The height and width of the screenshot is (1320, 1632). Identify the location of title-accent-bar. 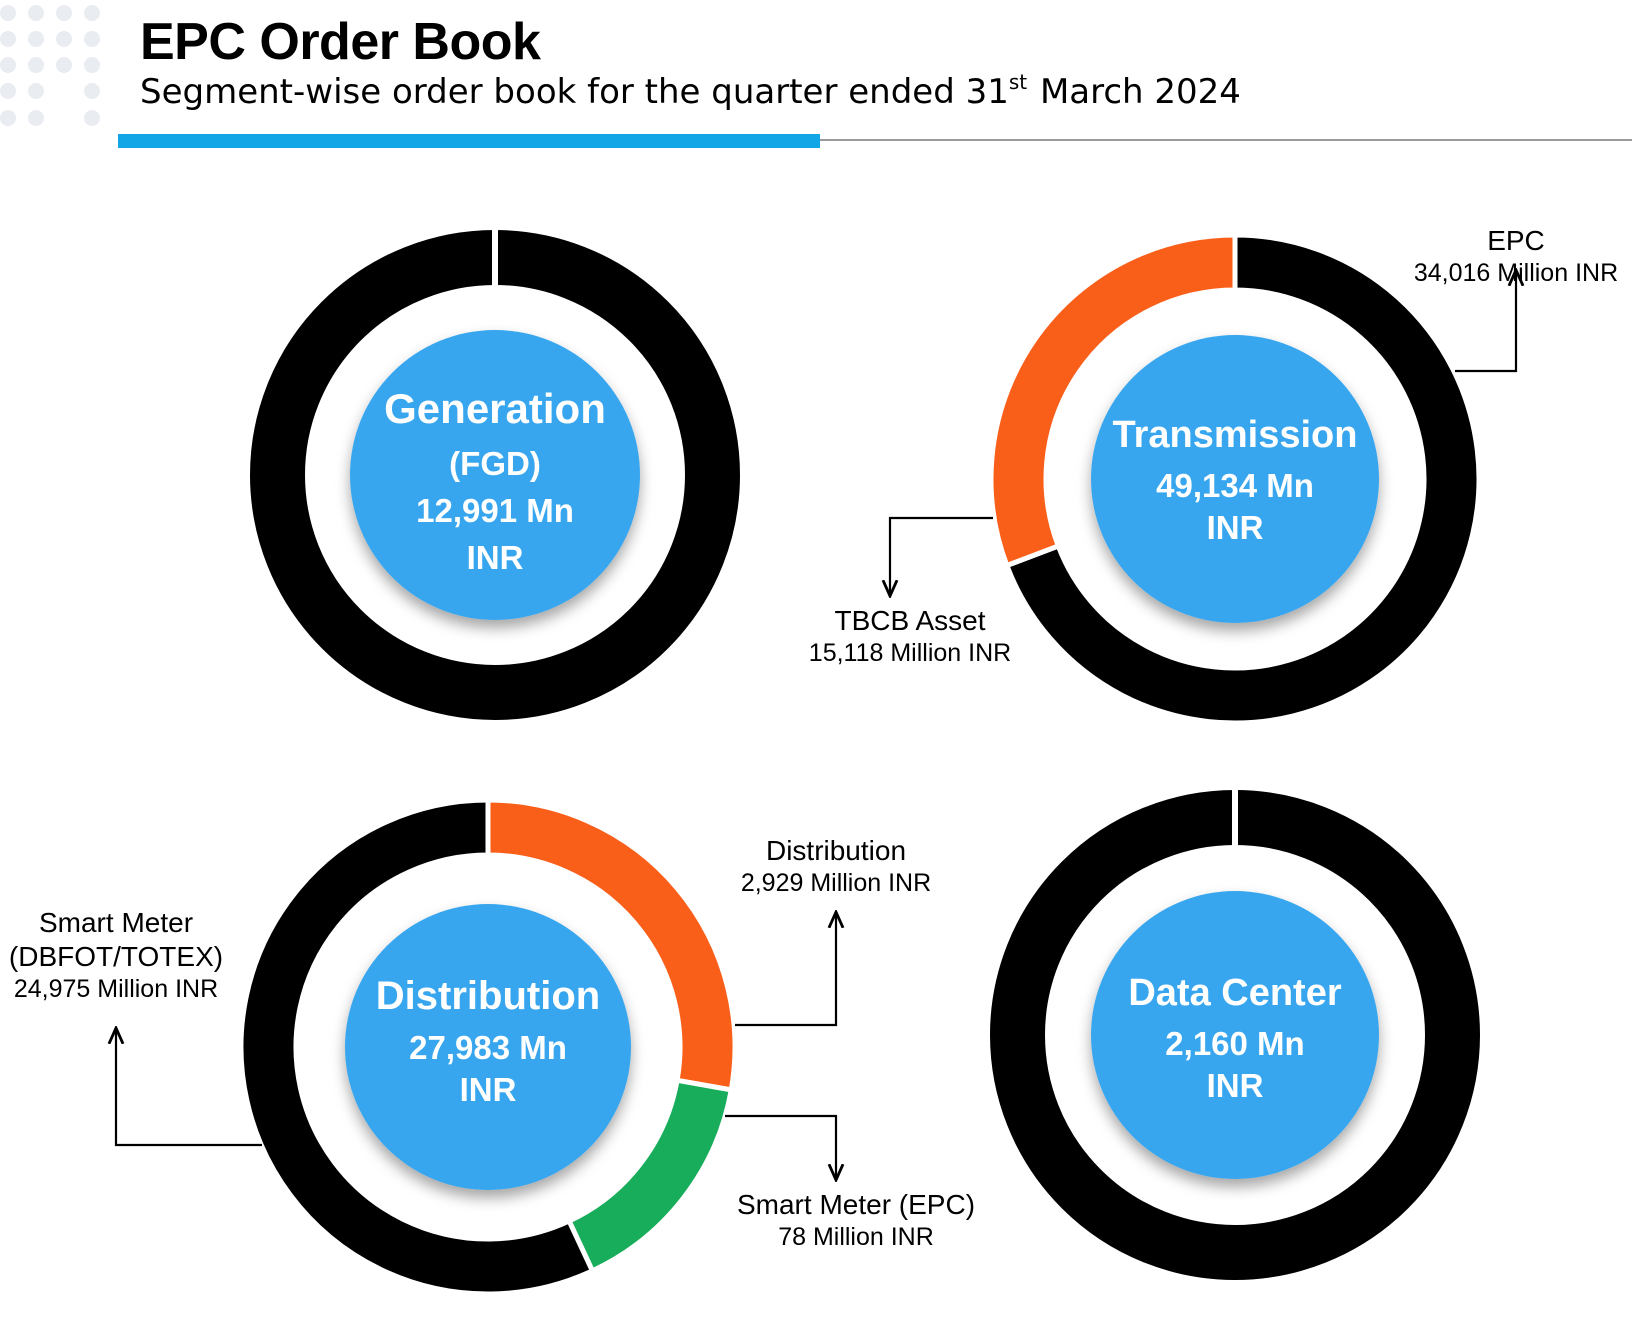
(469, 141).